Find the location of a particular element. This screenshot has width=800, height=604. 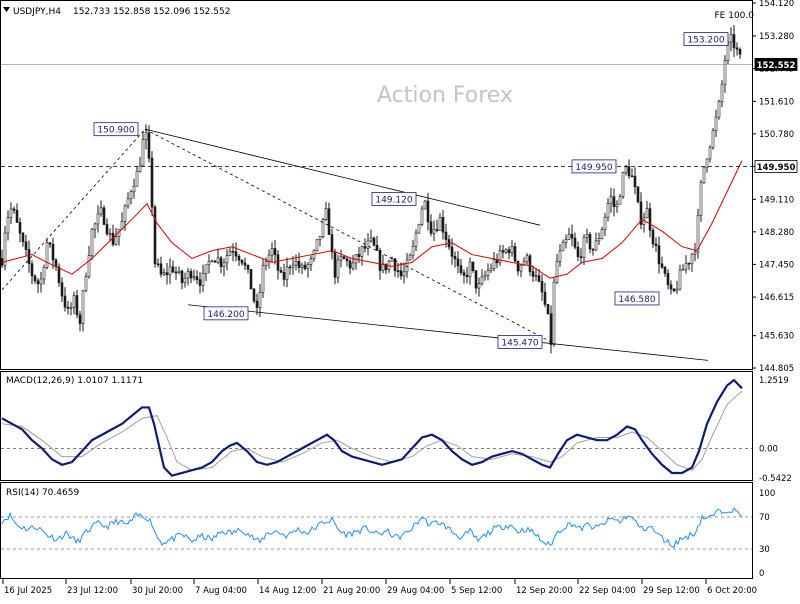

price-tick-label: 150.780 is located at coordinates (776, 135).